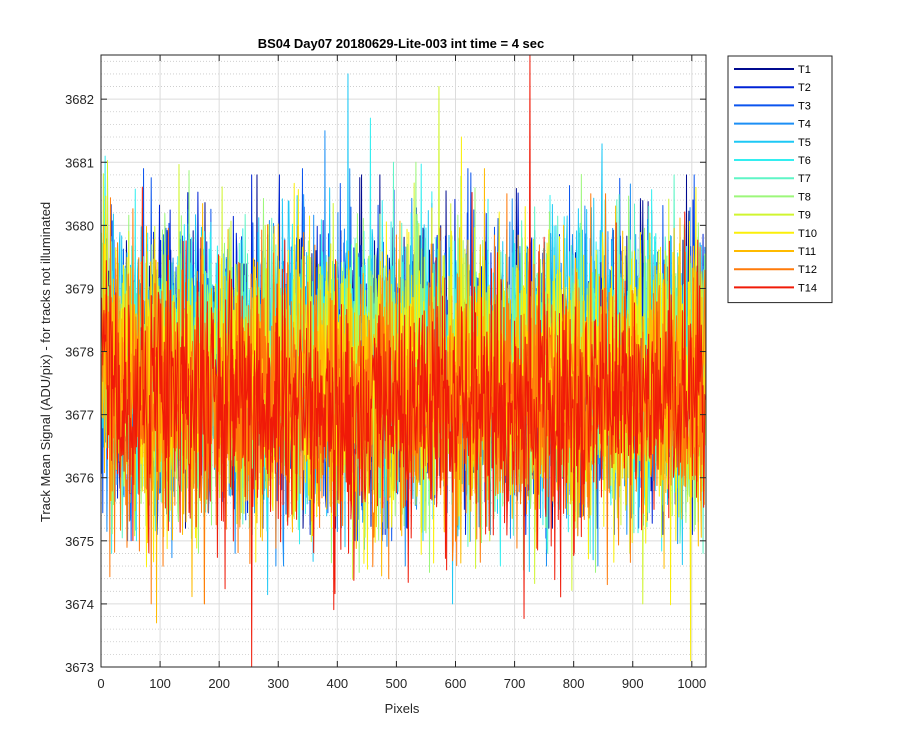  I want to click on legend: T1 T2 T3 T4 T5 T6 T7 T8 T9 T10 T11 T12 T14, so click(780, 179).